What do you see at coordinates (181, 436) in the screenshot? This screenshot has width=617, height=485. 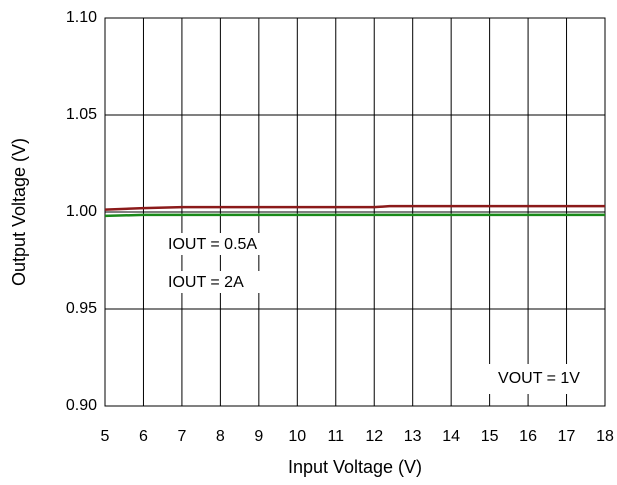 I see `x-tick-label: 7` at bounding box center [181, 436].